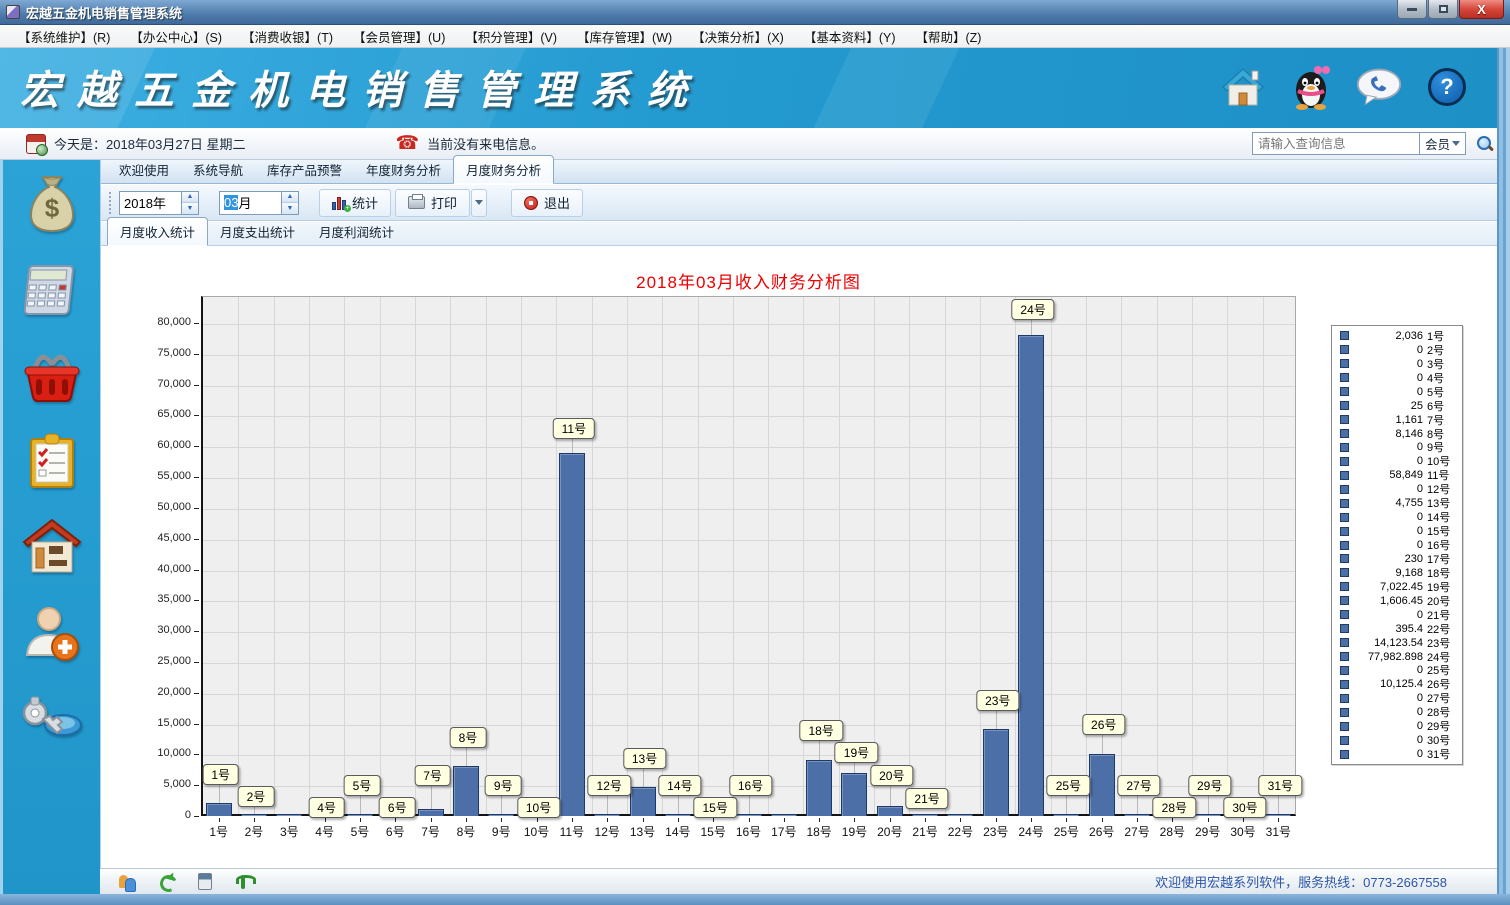  What do you see at coordinates (1481, 9) in the screenshot?
I see `close-button: X` at bounding box center [1481, 9].